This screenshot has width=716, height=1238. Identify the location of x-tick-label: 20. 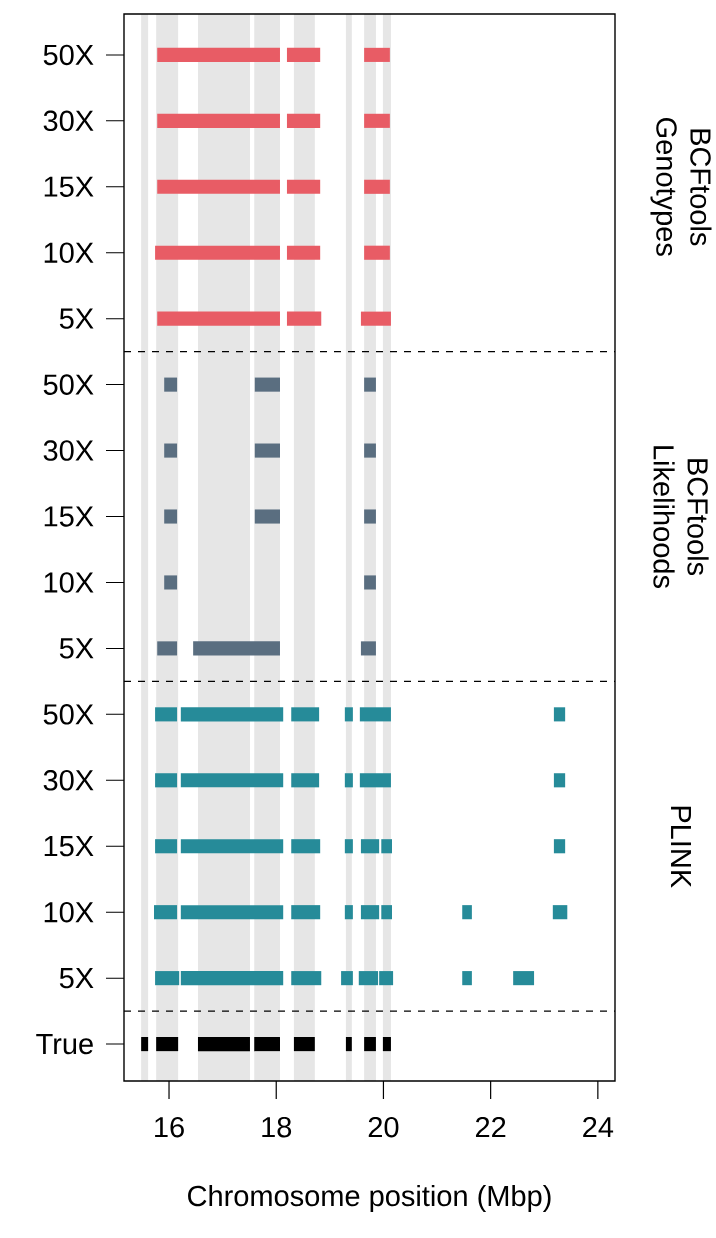
(383, 1127).